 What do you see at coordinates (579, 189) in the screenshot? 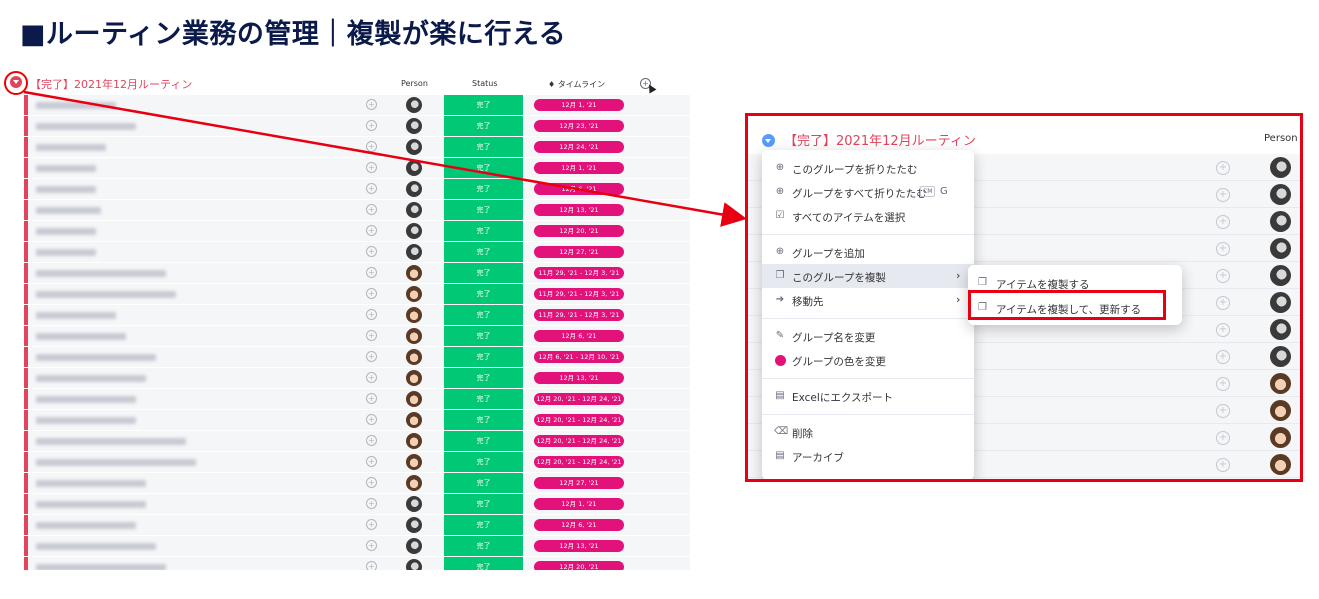
I see `timeline-pill: 12月 6, '21` at bounding box center [579, 189].